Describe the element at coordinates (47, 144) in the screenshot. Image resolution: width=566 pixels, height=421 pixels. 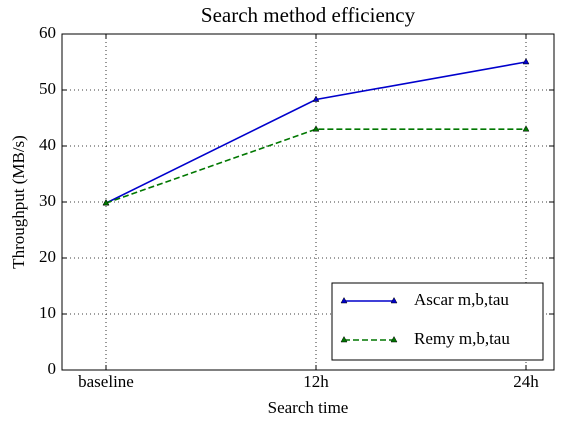
I see `y-tick-label: 40` at that location.